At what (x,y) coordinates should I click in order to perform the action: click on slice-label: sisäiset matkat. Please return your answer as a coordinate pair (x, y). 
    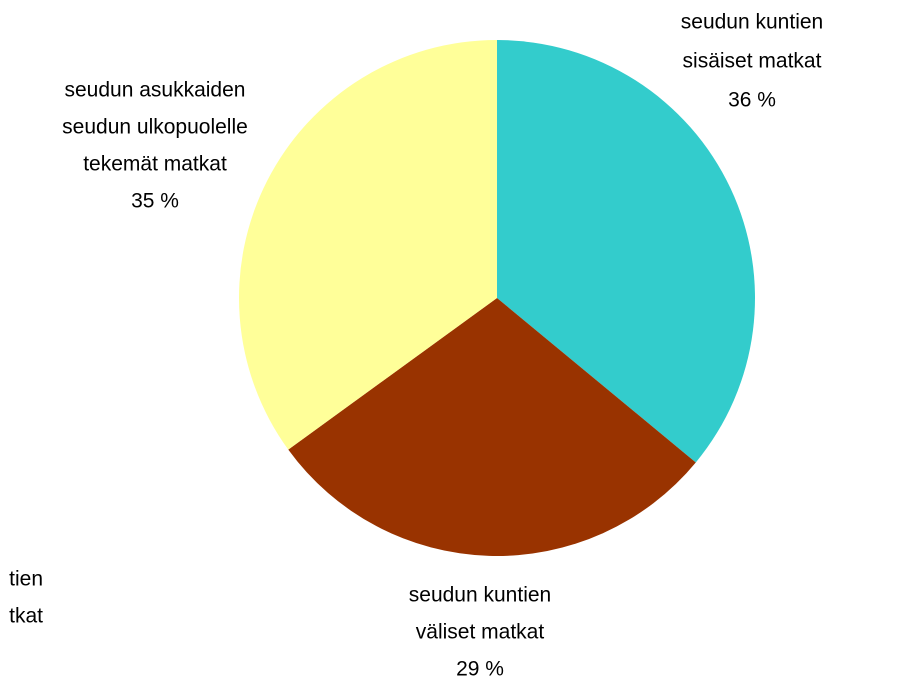
    Looking at the image, I should click on (752, 61).